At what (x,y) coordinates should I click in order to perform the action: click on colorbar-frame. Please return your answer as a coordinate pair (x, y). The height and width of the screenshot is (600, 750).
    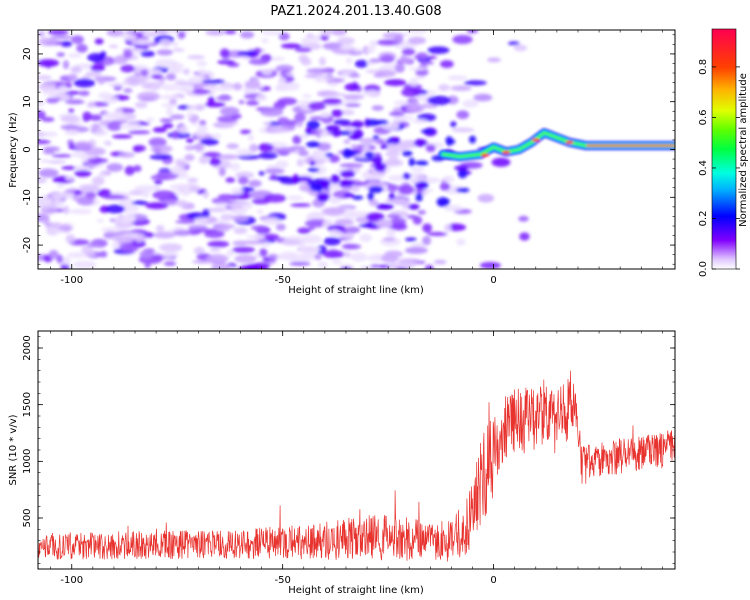
    Looking at the image, I should click on (724, 149).